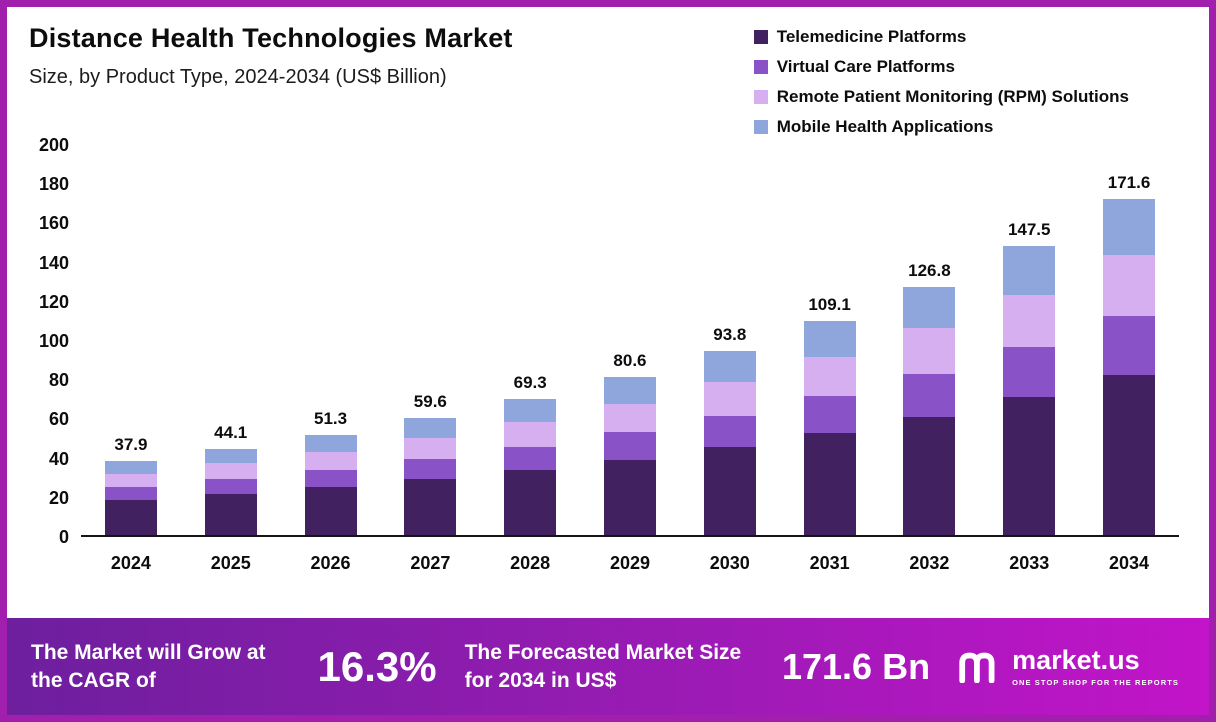 The image size is (1216, 722). I want to click on bar-column: 147.5, so click(1029, 377).